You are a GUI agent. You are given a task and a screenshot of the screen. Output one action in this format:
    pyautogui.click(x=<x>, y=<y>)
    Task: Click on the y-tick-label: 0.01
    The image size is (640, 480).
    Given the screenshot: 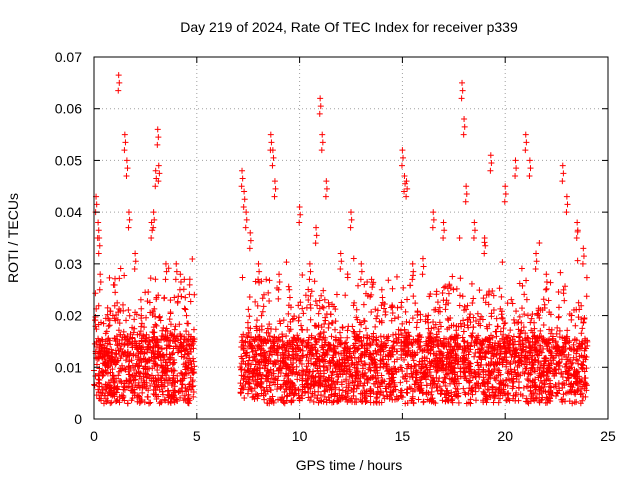 What is the action you would take?
    pyautogui.click(x=68, y=367)
    